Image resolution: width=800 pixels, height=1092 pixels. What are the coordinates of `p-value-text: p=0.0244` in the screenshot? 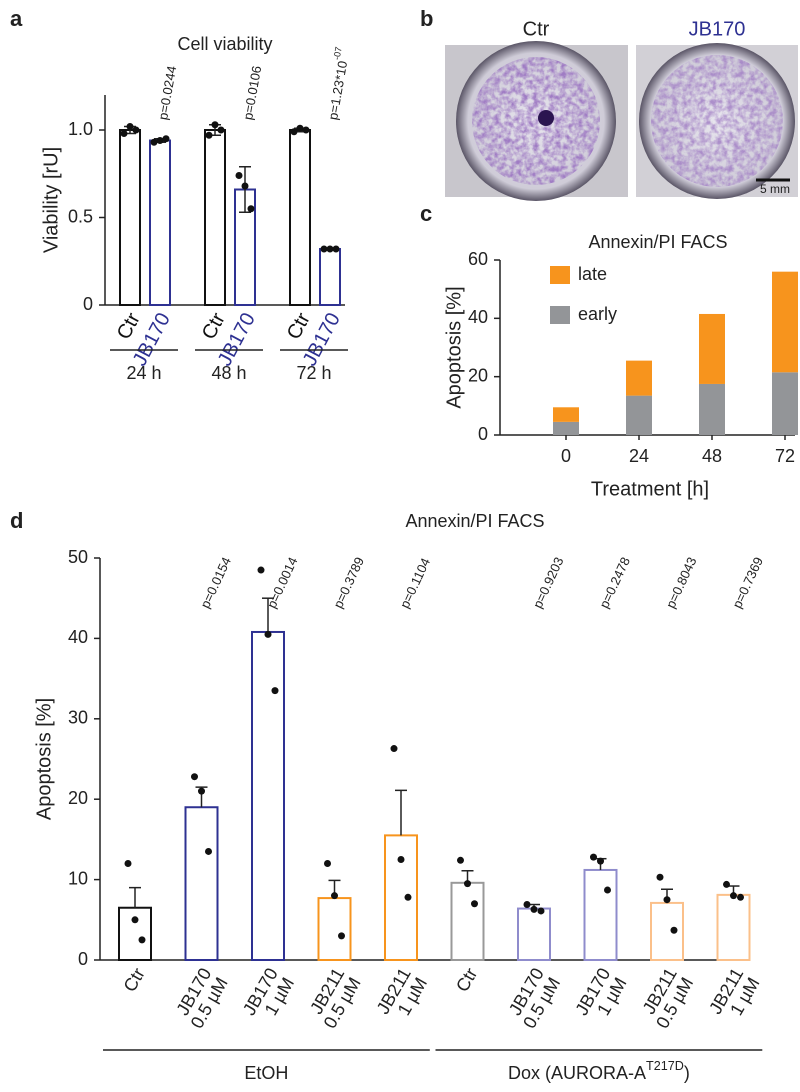 It's located at (168, 93).